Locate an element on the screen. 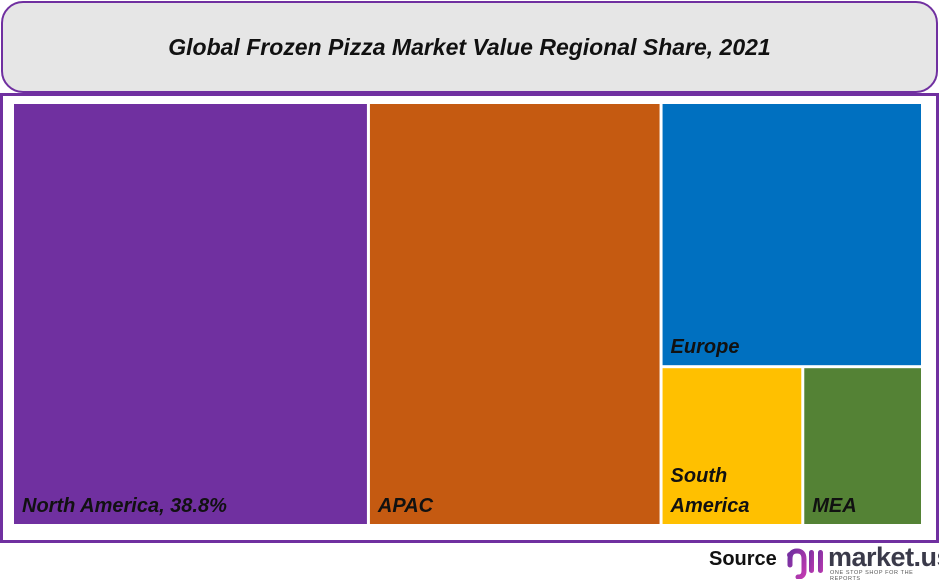 The image size is (939, 582). tile-label-apac: APAC is located at coordinates (405, 506).